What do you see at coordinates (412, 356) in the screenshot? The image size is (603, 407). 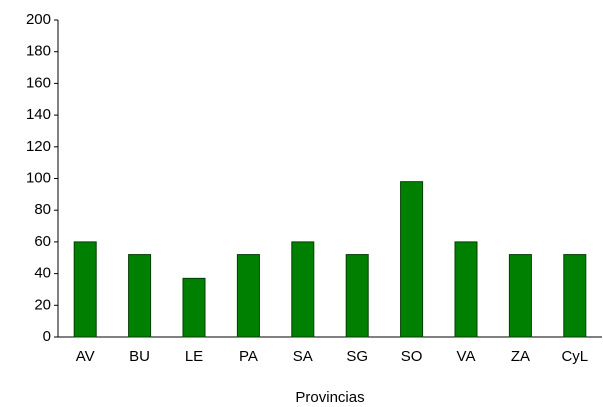 I see `x-tick-label: SO` at bounding box center [412, 356].